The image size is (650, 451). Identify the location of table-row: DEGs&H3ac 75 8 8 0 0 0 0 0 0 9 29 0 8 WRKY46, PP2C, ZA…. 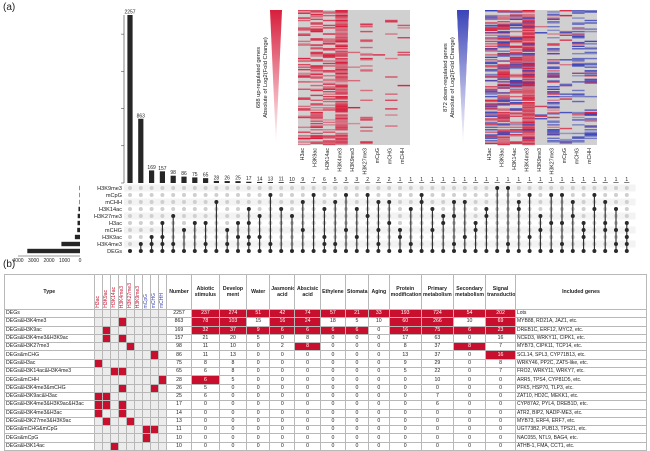
(326, 363).